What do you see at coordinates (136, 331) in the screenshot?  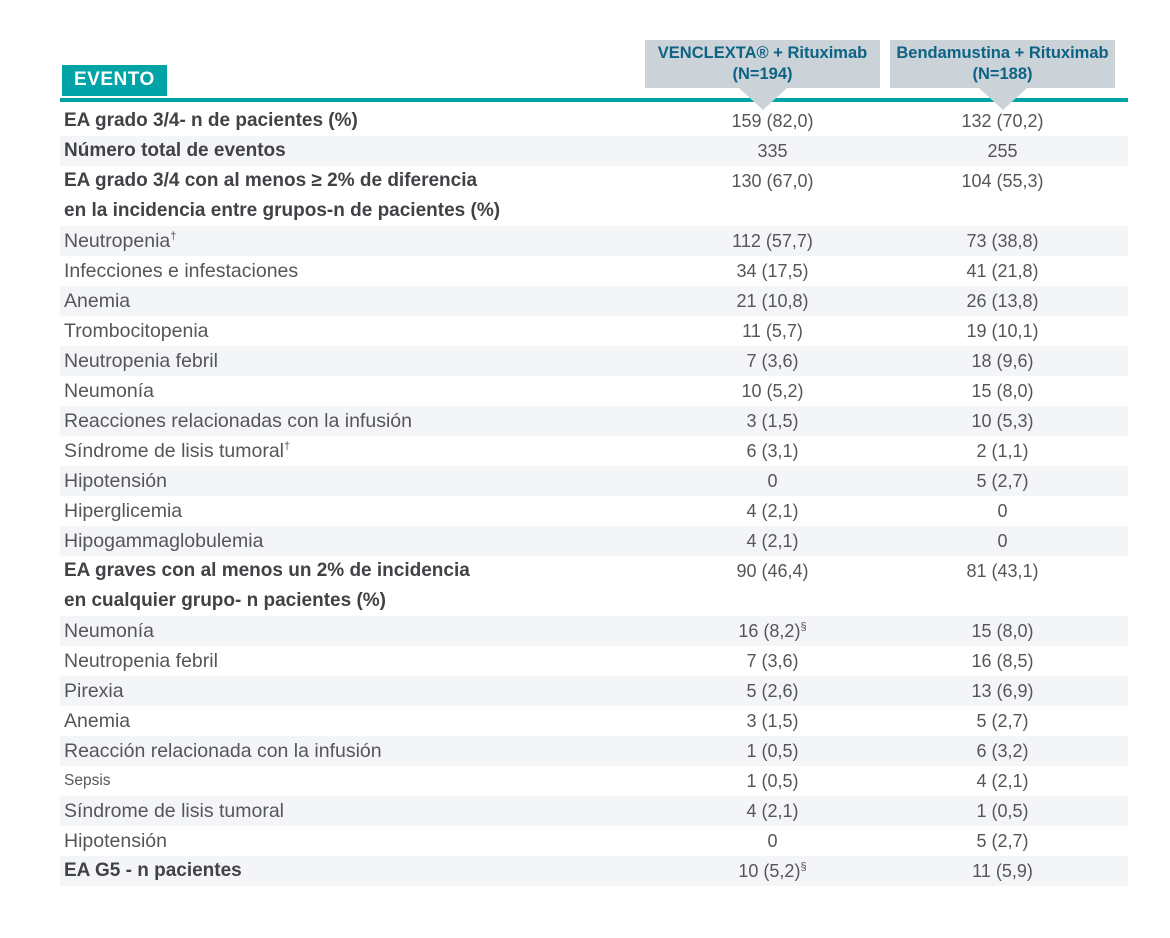 I see `row-label: Trombocitopenia` at bounding box center [136, 331].